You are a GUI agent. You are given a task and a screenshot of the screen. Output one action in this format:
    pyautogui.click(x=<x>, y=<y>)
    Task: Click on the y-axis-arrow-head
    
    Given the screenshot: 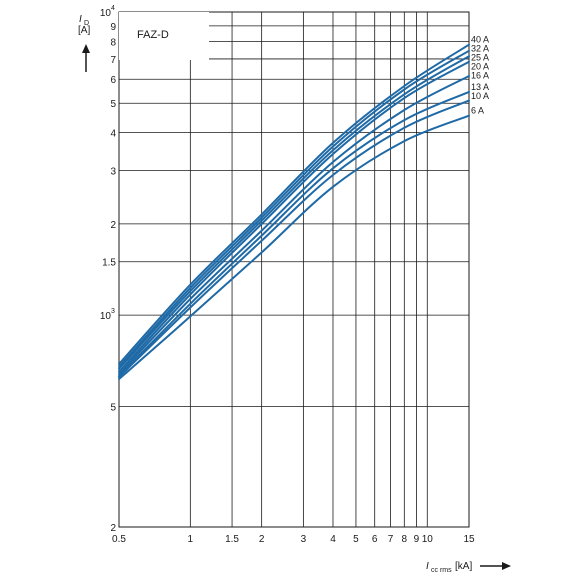 What is the action you would take?
    pyautogui.click(x=86, y=48)
    